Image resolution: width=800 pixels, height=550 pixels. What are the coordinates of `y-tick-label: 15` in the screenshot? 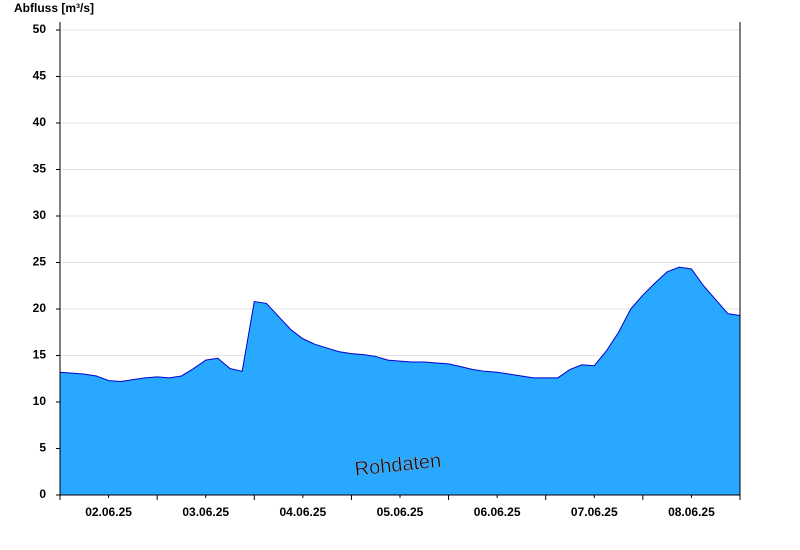 It's located at (40, 355).